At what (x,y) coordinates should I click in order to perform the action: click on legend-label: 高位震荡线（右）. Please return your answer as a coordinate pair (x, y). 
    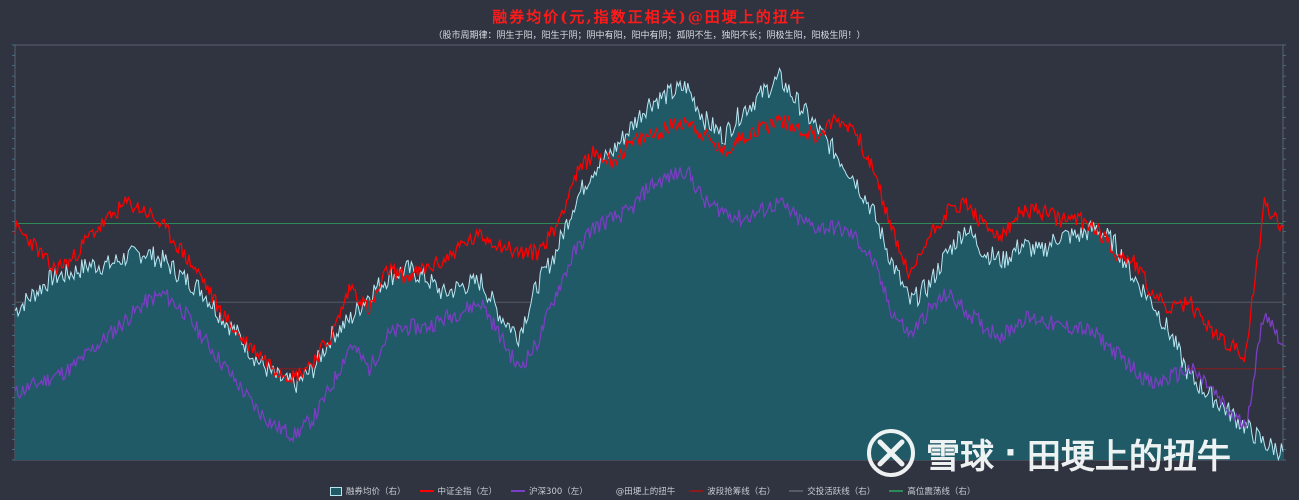
    Looking at the image, I should click on (941, 492).